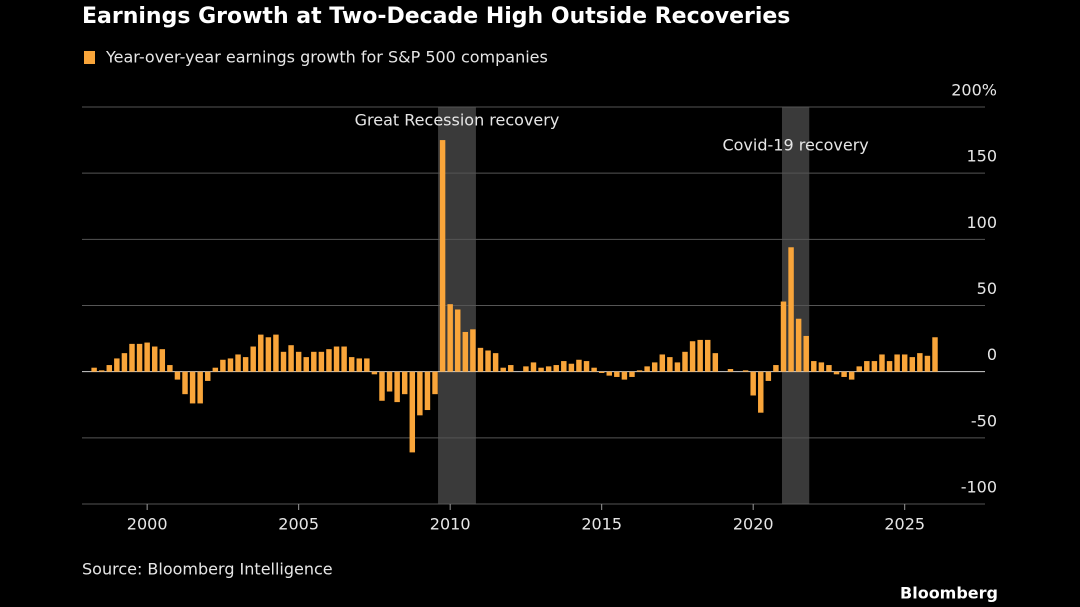 The height and width of the screenshot is (607, 1080). Describe the element at coordinates (984, 420) in the screenshot. I see `y-tick-label: -50` at that location.